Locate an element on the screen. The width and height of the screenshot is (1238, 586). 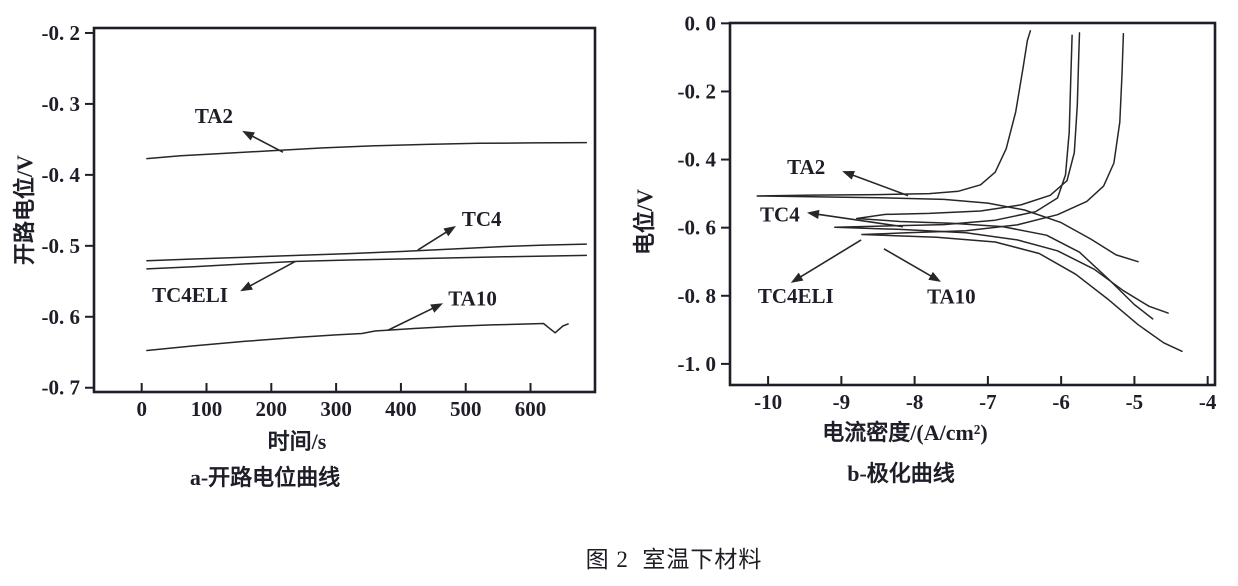
figure-caption: 图 2 室温下材料 is located at coordinates (674, 559).